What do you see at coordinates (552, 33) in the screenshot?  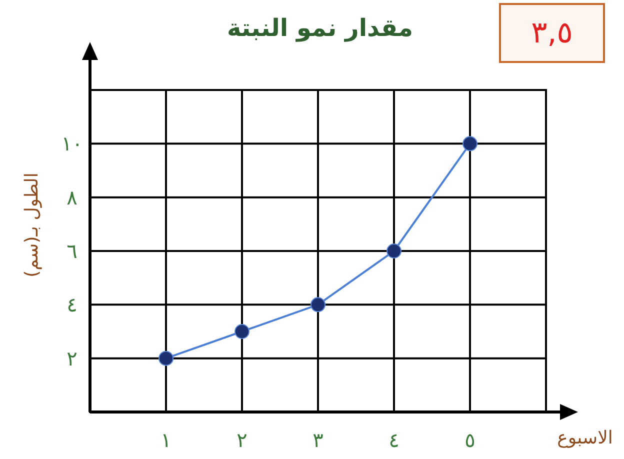 I see `text: ٣,٥` at bounding box center [552, 33].